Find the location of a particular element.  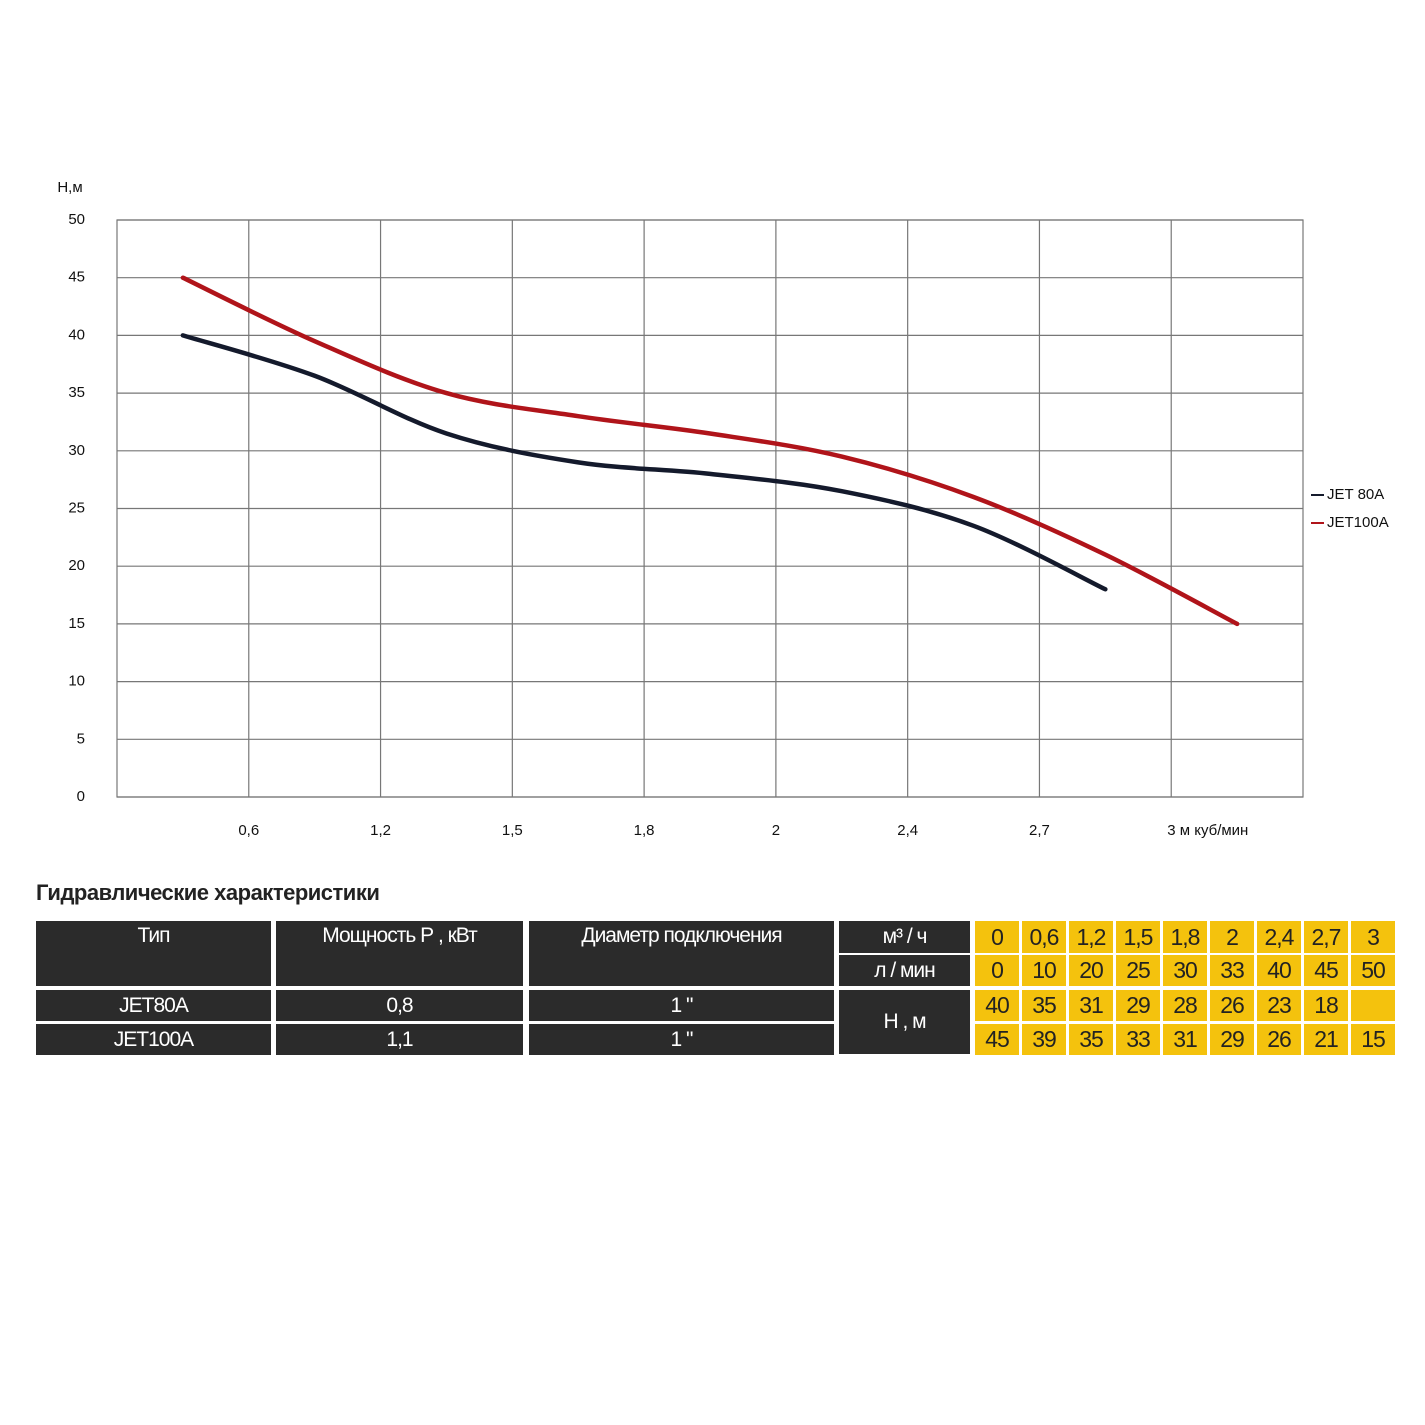

head-cell is located at coordinates (1373, 1005).